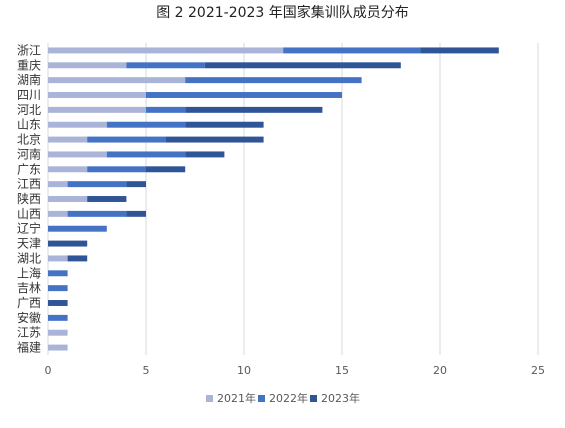 The width and height of the screenshot is (565, 428). What do you see at coordinates (29, 153) in the screenshot?
I see `y-tick-label: 河南` at bounding box center [29, 153].